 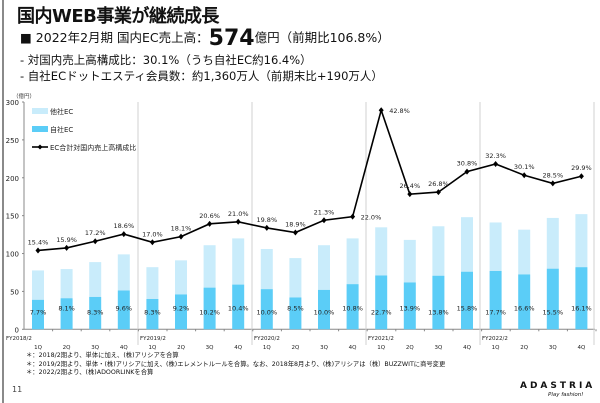 What do you see at coordinates (12, 179) in the screenshot?
I see `y-tick-label: 200` at bounding box center [12, 179].